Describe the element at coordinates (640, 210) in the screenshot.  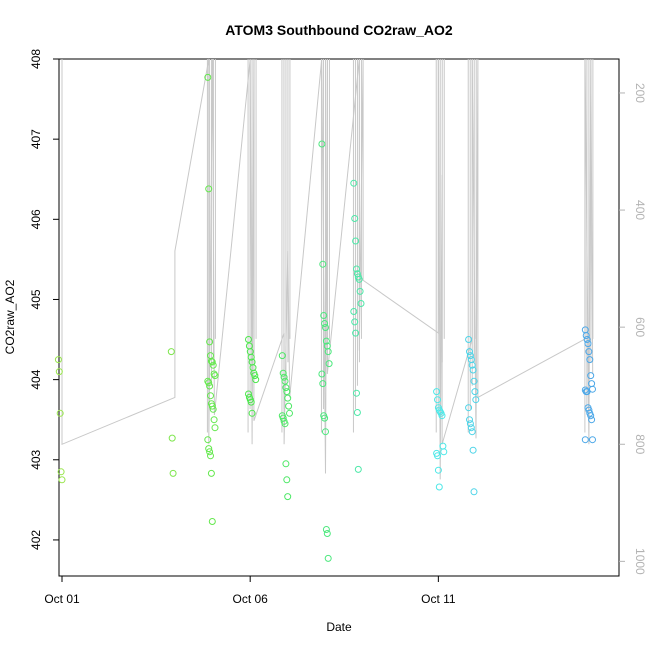
I see `y2-tick-label: 400` at that location.